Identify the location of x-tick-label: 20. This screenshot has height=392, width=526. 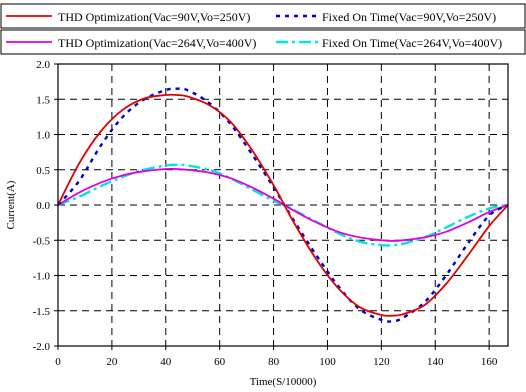
(112, 362).